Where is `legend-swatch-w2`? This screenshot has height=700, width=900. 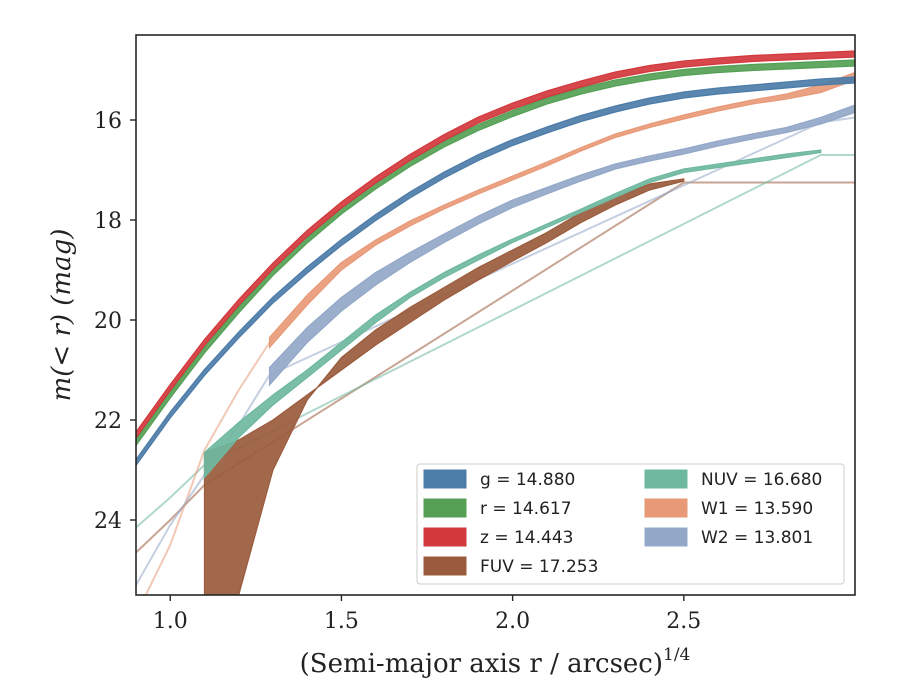 legend-swatch-w2 is located at coordinates (666, 537).